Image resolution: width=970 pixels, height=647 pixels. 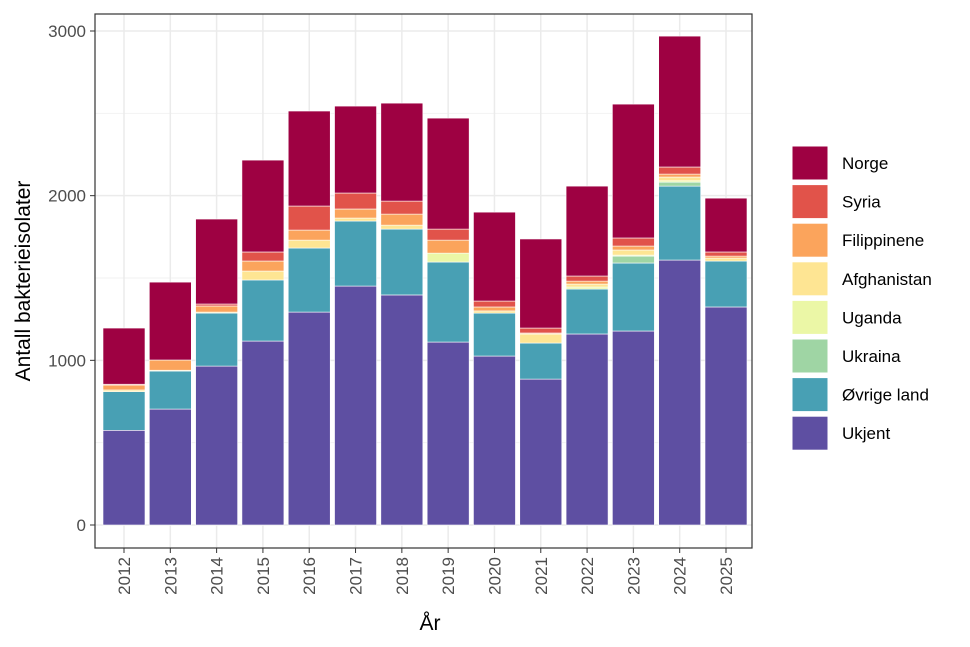 What do you see at coordinates (679, 101) in the screenshot?
I see `bar-segment-norge-2024` at bounding box center [679, 101].